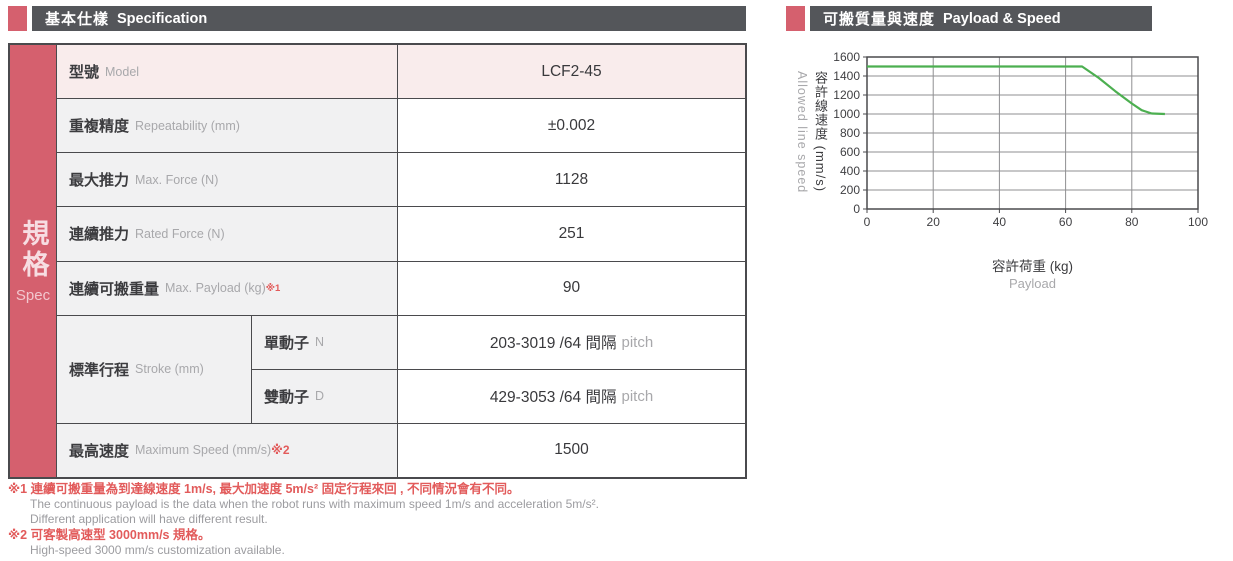 This screenshot has width=1233, height=561. What do you see at coordinates (169, 369) in the screenshot?
I see `stroke-label-en: Stroke (mm)` at bounding box center [169, 369].